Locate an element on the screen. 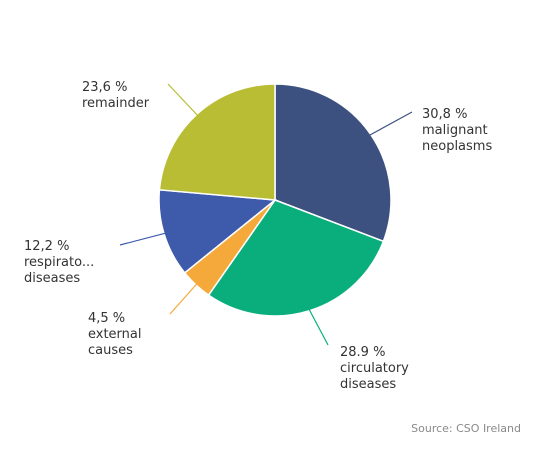  source-note: Source: CSO Ireland is located at coordinates (466, 428).